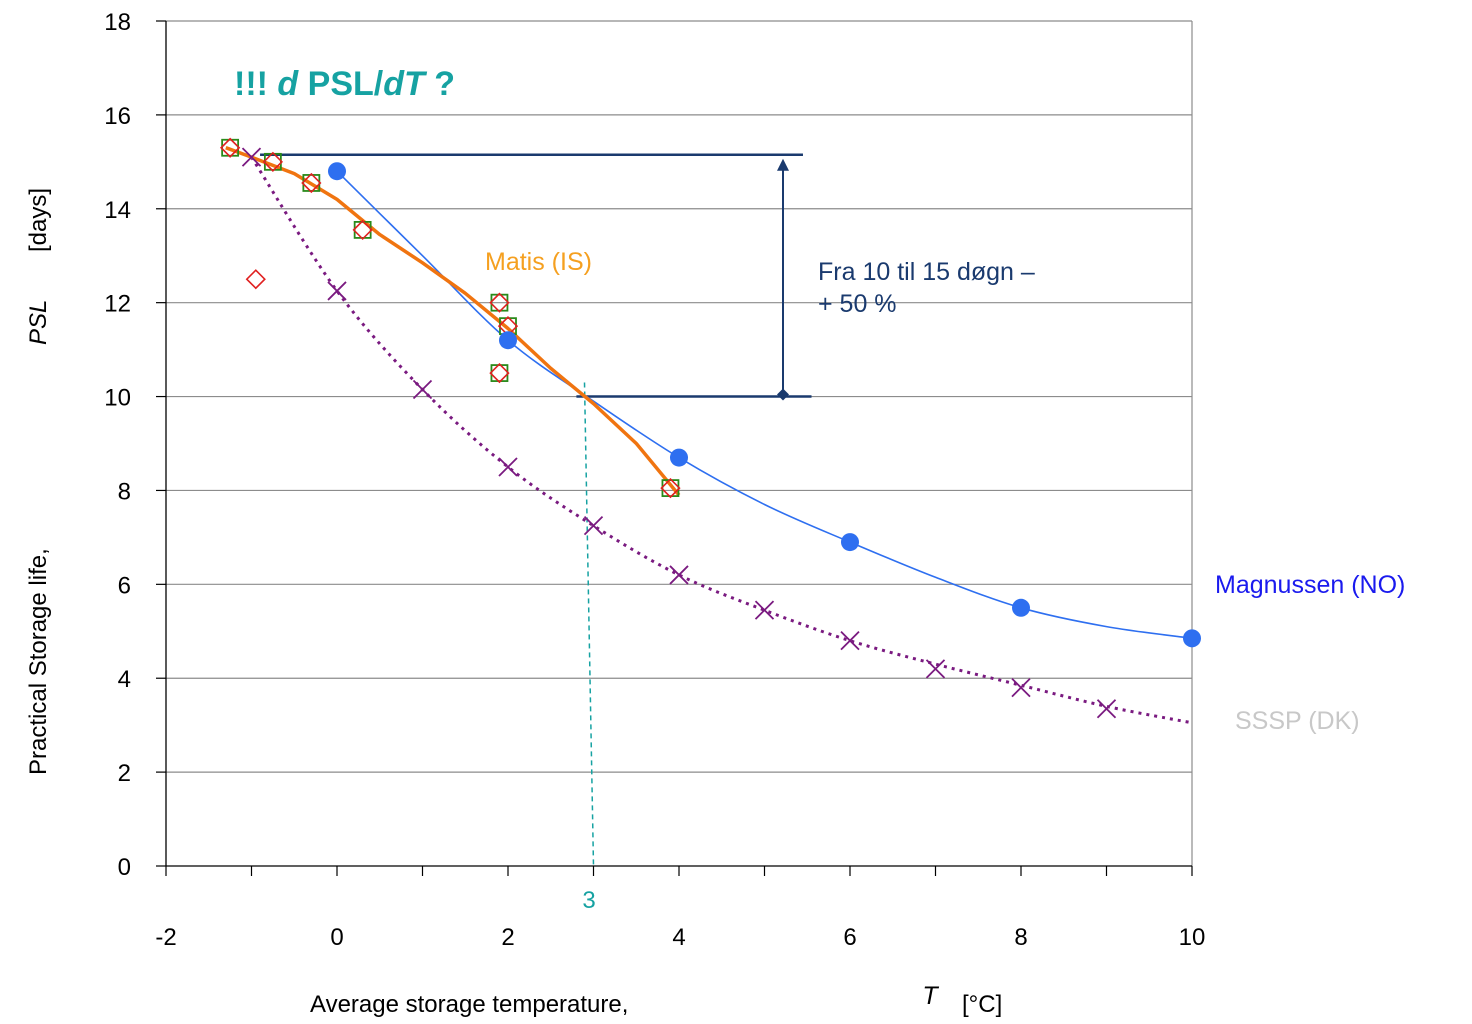 Image resolution: width=1472 pixels, height=1024 pixels. What do you see at coordinates (341, 84) in the screenshot?
I see `headline-mid: PSL/` at bounding box center [341, 84].